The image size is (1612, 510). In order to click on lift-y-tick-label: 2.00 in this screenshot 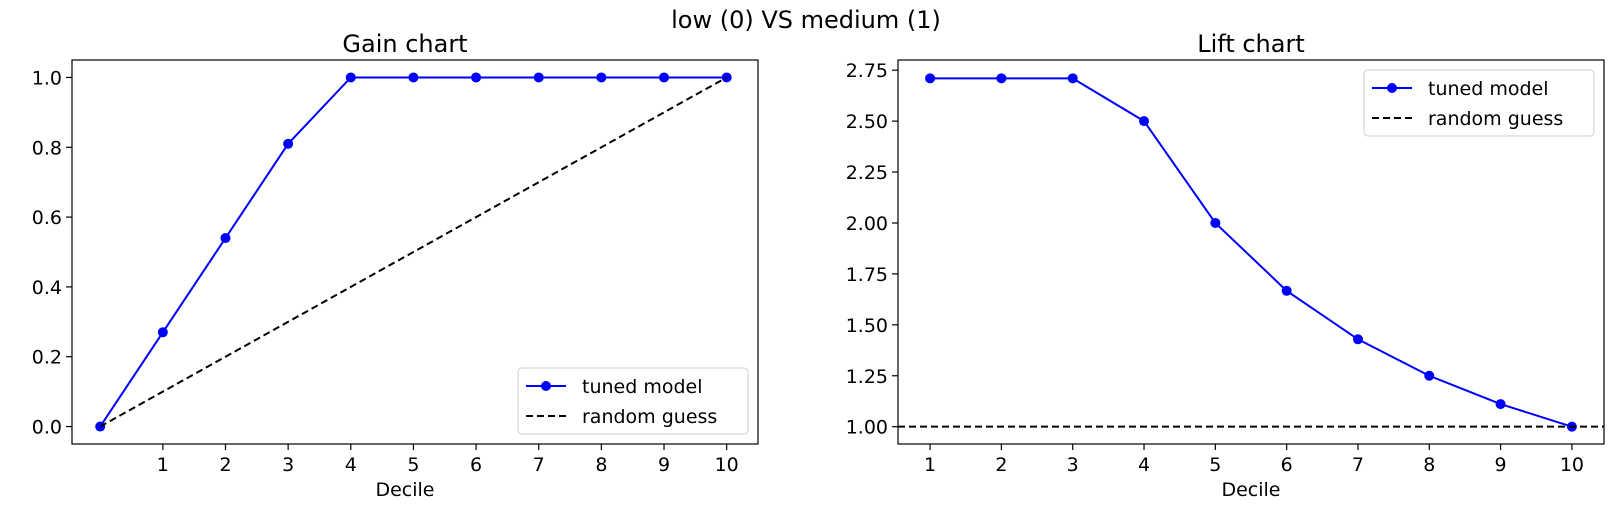, I will do `click(867, 224)`.